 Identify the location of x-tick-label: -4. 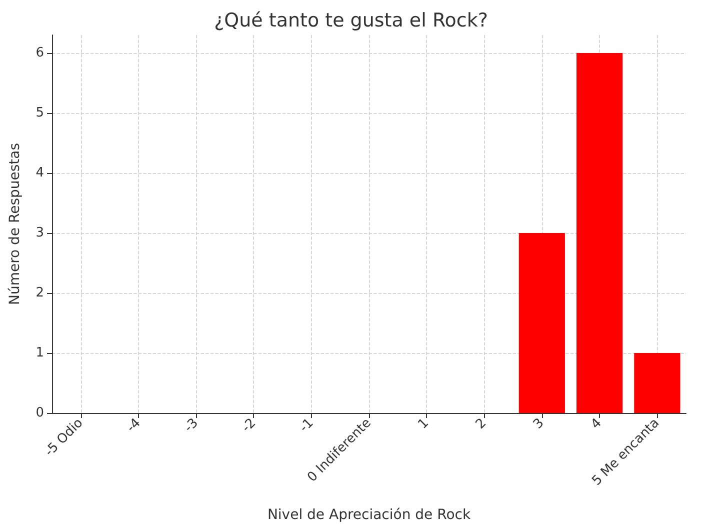
(134, 426).